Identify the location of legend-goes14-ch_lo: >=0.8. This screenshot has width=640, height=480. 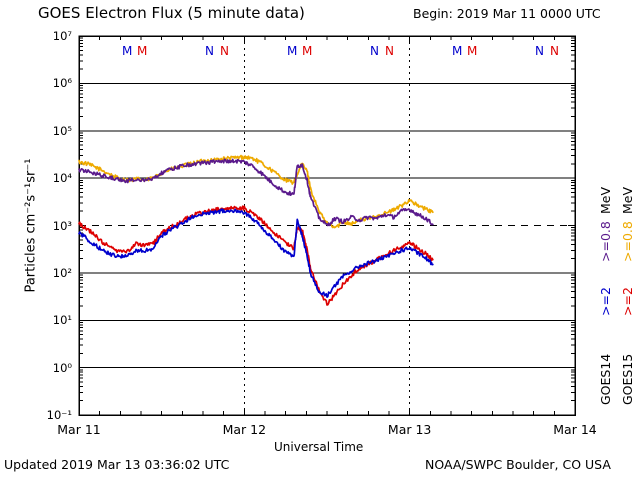
(605, 241).